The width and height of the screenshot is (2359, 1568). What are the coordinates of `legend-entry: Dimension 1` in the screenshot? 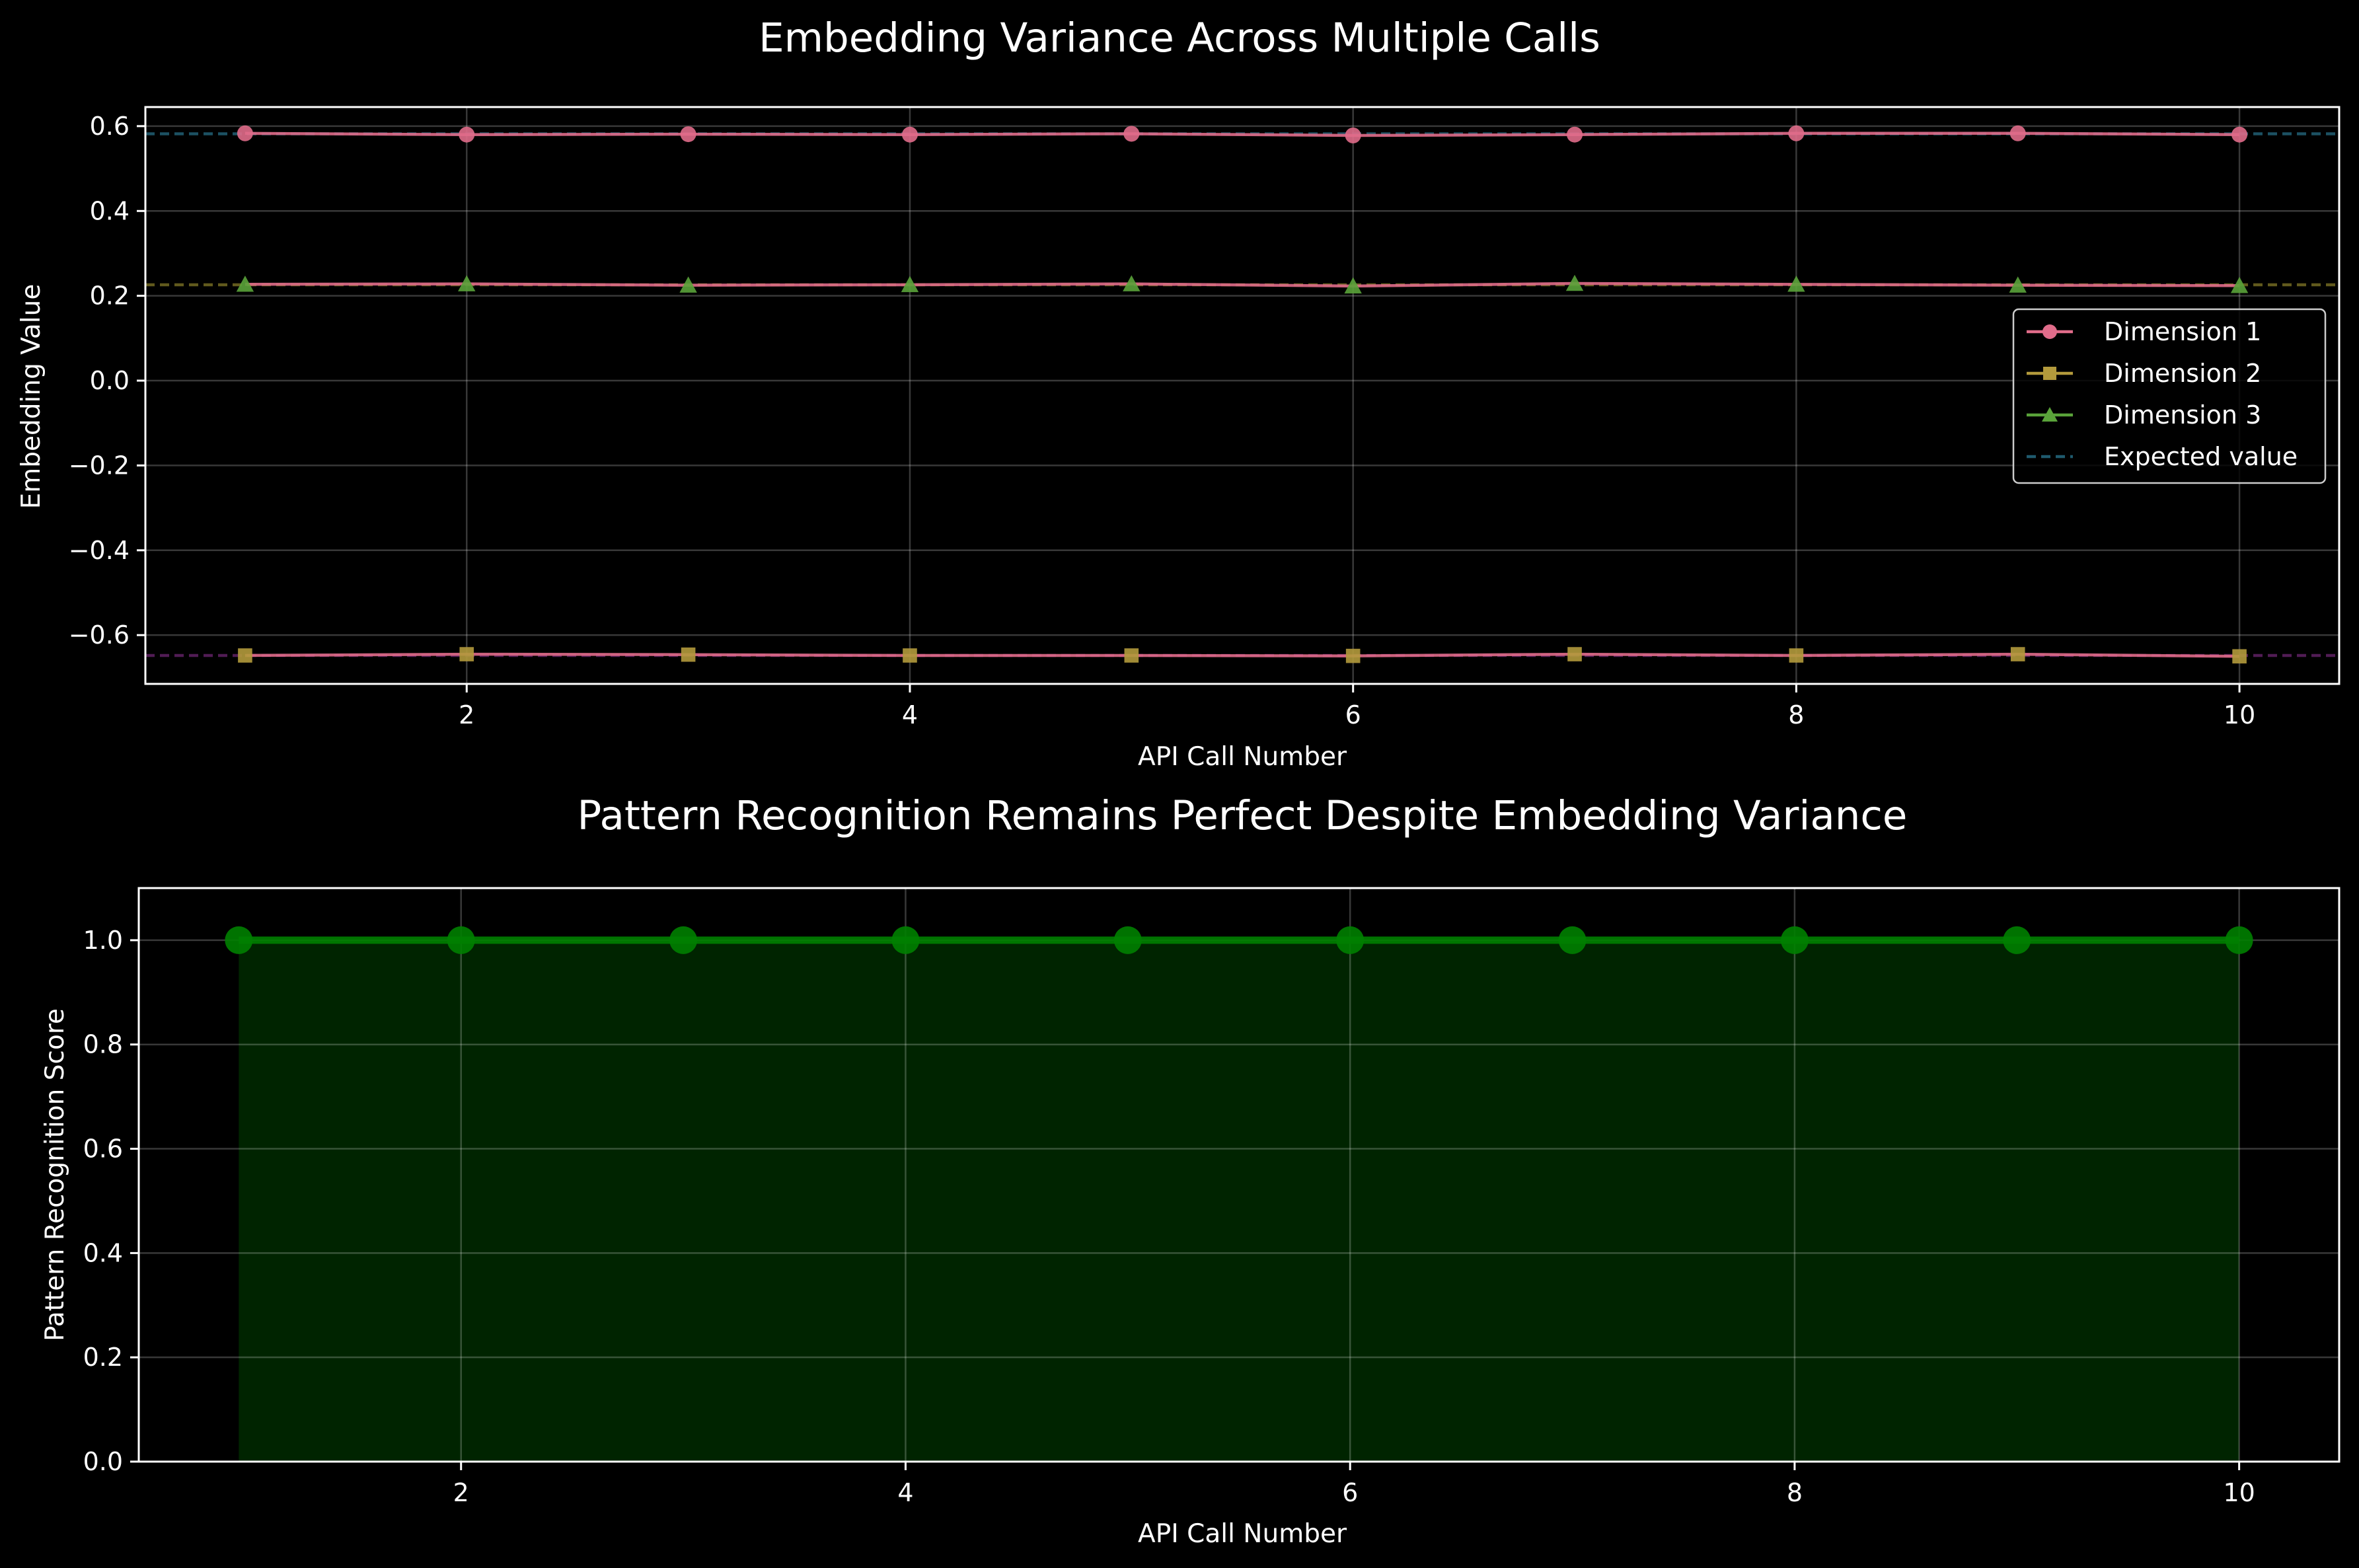 It's located at (2144, 331).